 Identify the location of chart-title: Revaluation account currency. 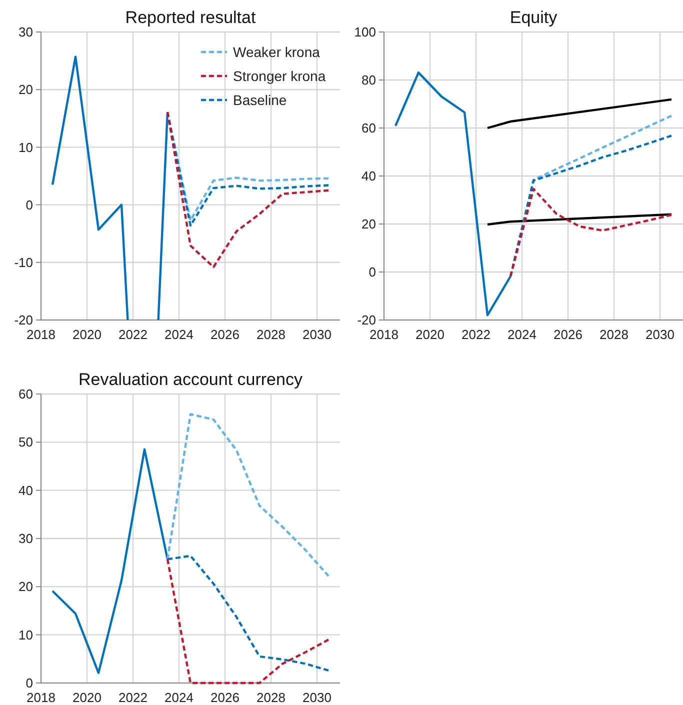
(190, 379).